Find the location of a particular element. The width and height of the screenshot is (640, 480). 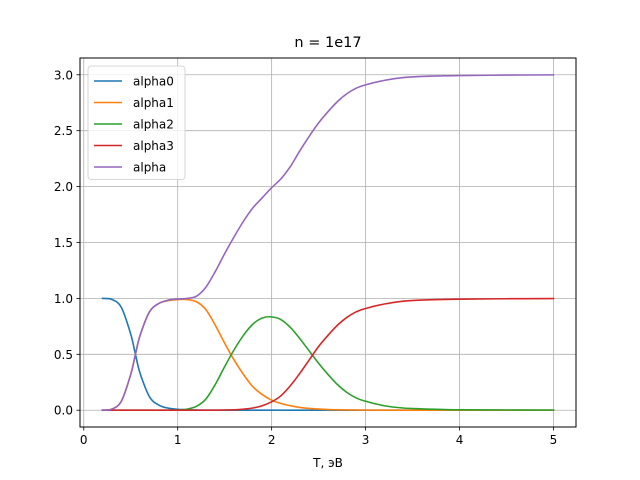

y-tick-label: 1.0 is located at coordinates (63, 299).